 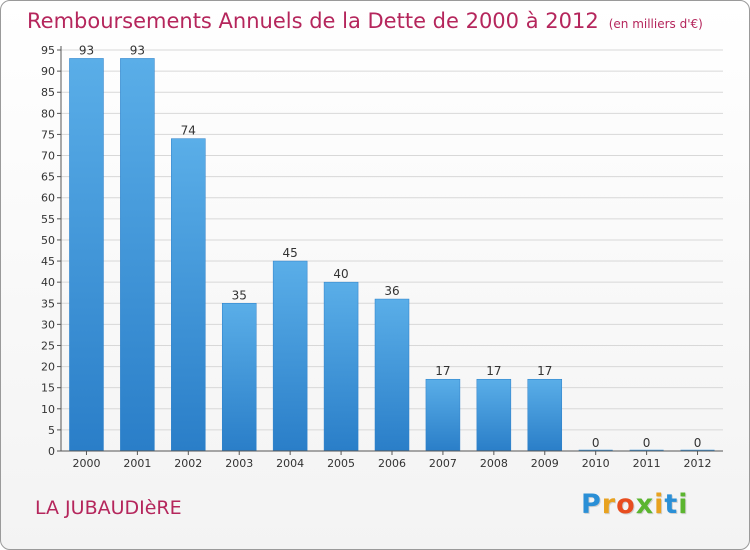 What do you see at coordinates (596, 463) in the screenshot?
I see `x-tick-label: 2010` at bounding box center [596, 463].